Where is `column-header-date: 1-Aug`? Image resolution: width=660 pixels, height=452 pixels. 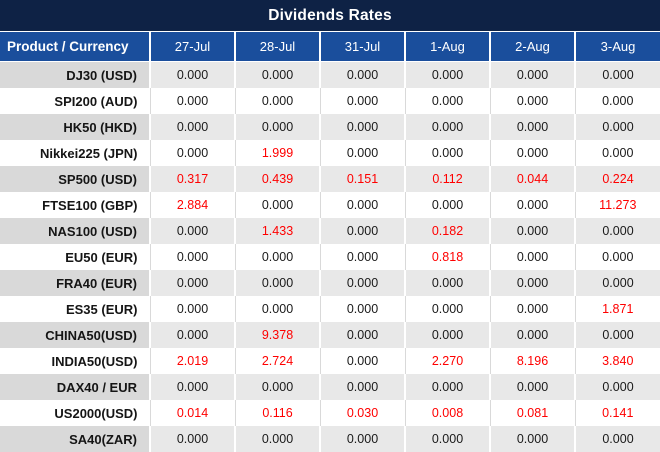
column-header-date: 1-Aug is located at coordinates (447, 47).